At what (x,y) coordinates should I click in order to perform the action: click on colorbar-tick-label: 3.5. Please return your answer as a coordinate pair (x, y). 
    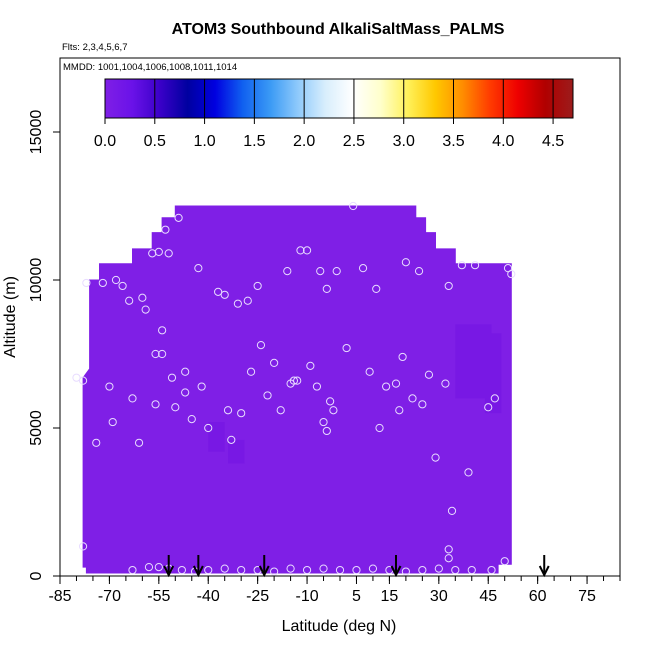
    Looking at the image, I should click on (453, 141).